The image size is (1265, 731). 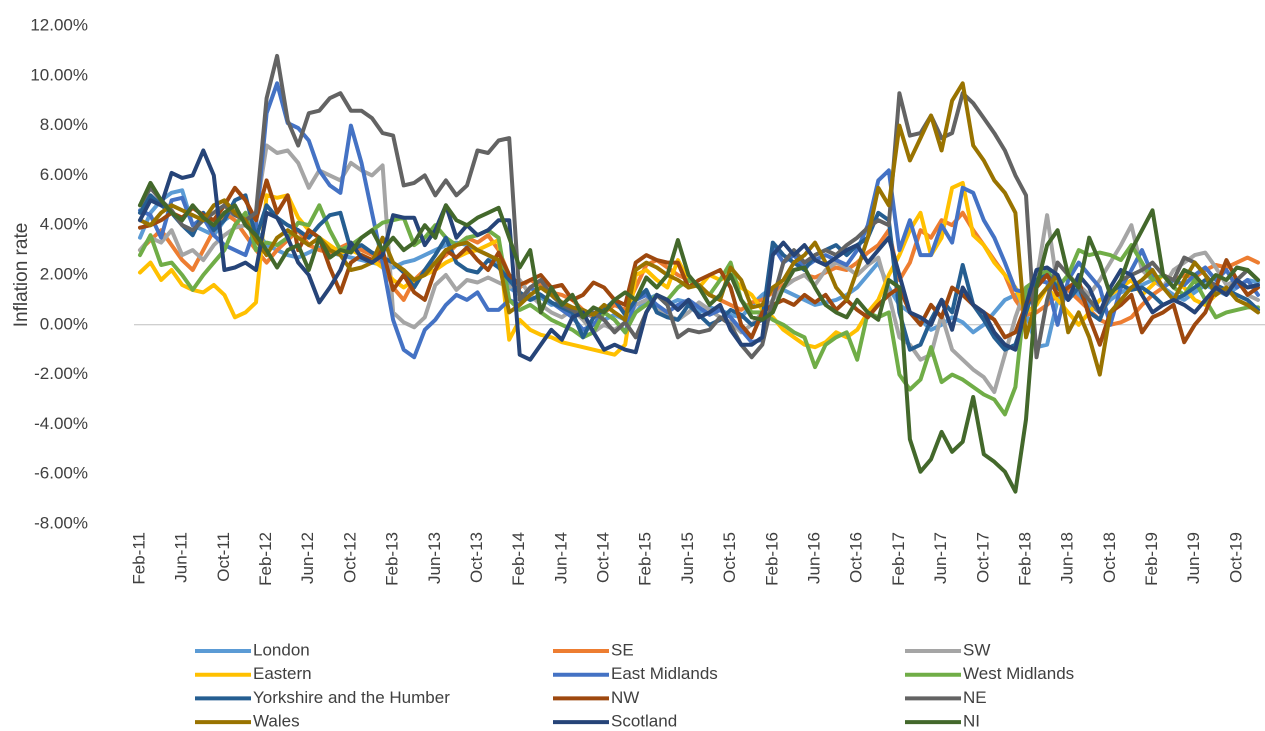 I want to click on x-tick-label: Oct-11, so click(x=223, y=557).